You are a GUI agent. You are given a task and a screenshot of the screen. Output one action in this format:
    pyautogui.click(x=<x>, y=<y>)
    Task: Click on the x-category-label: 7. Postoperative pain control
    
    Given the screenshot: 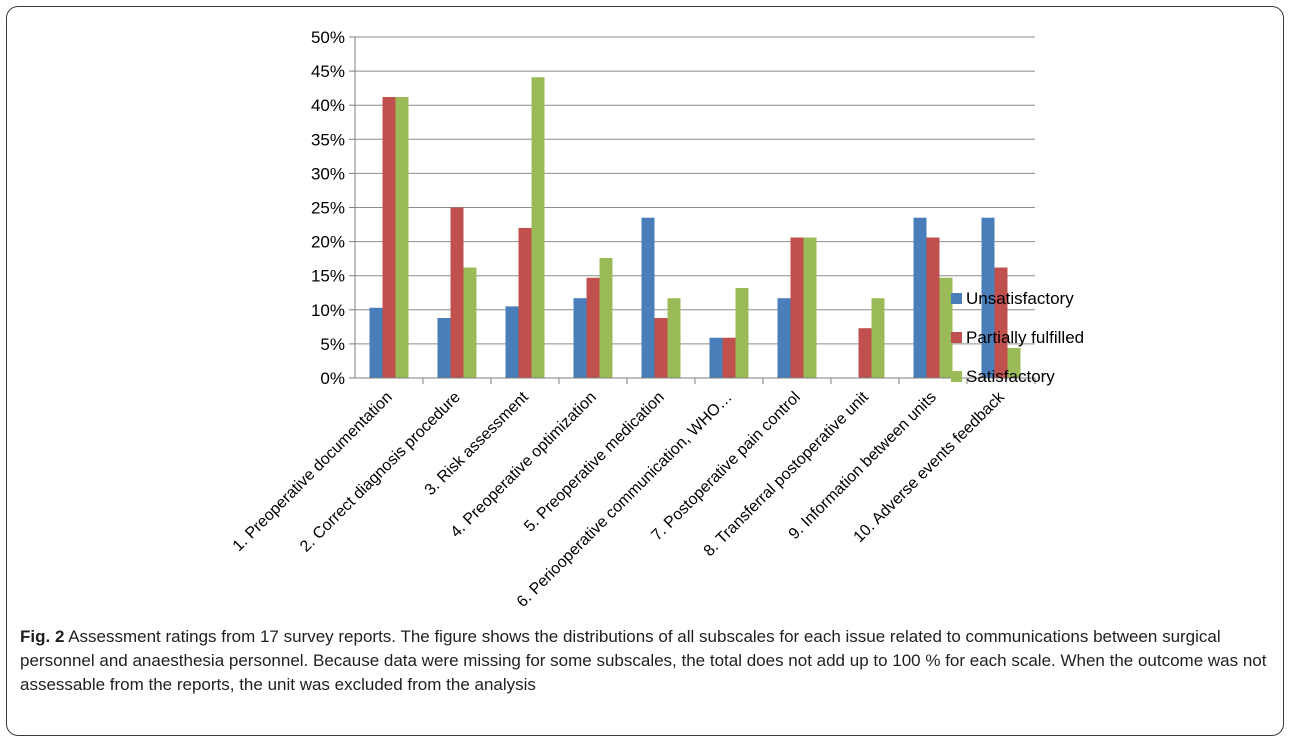 What is the action you would take?
    pyautogui.click(x=725, y=466)
    